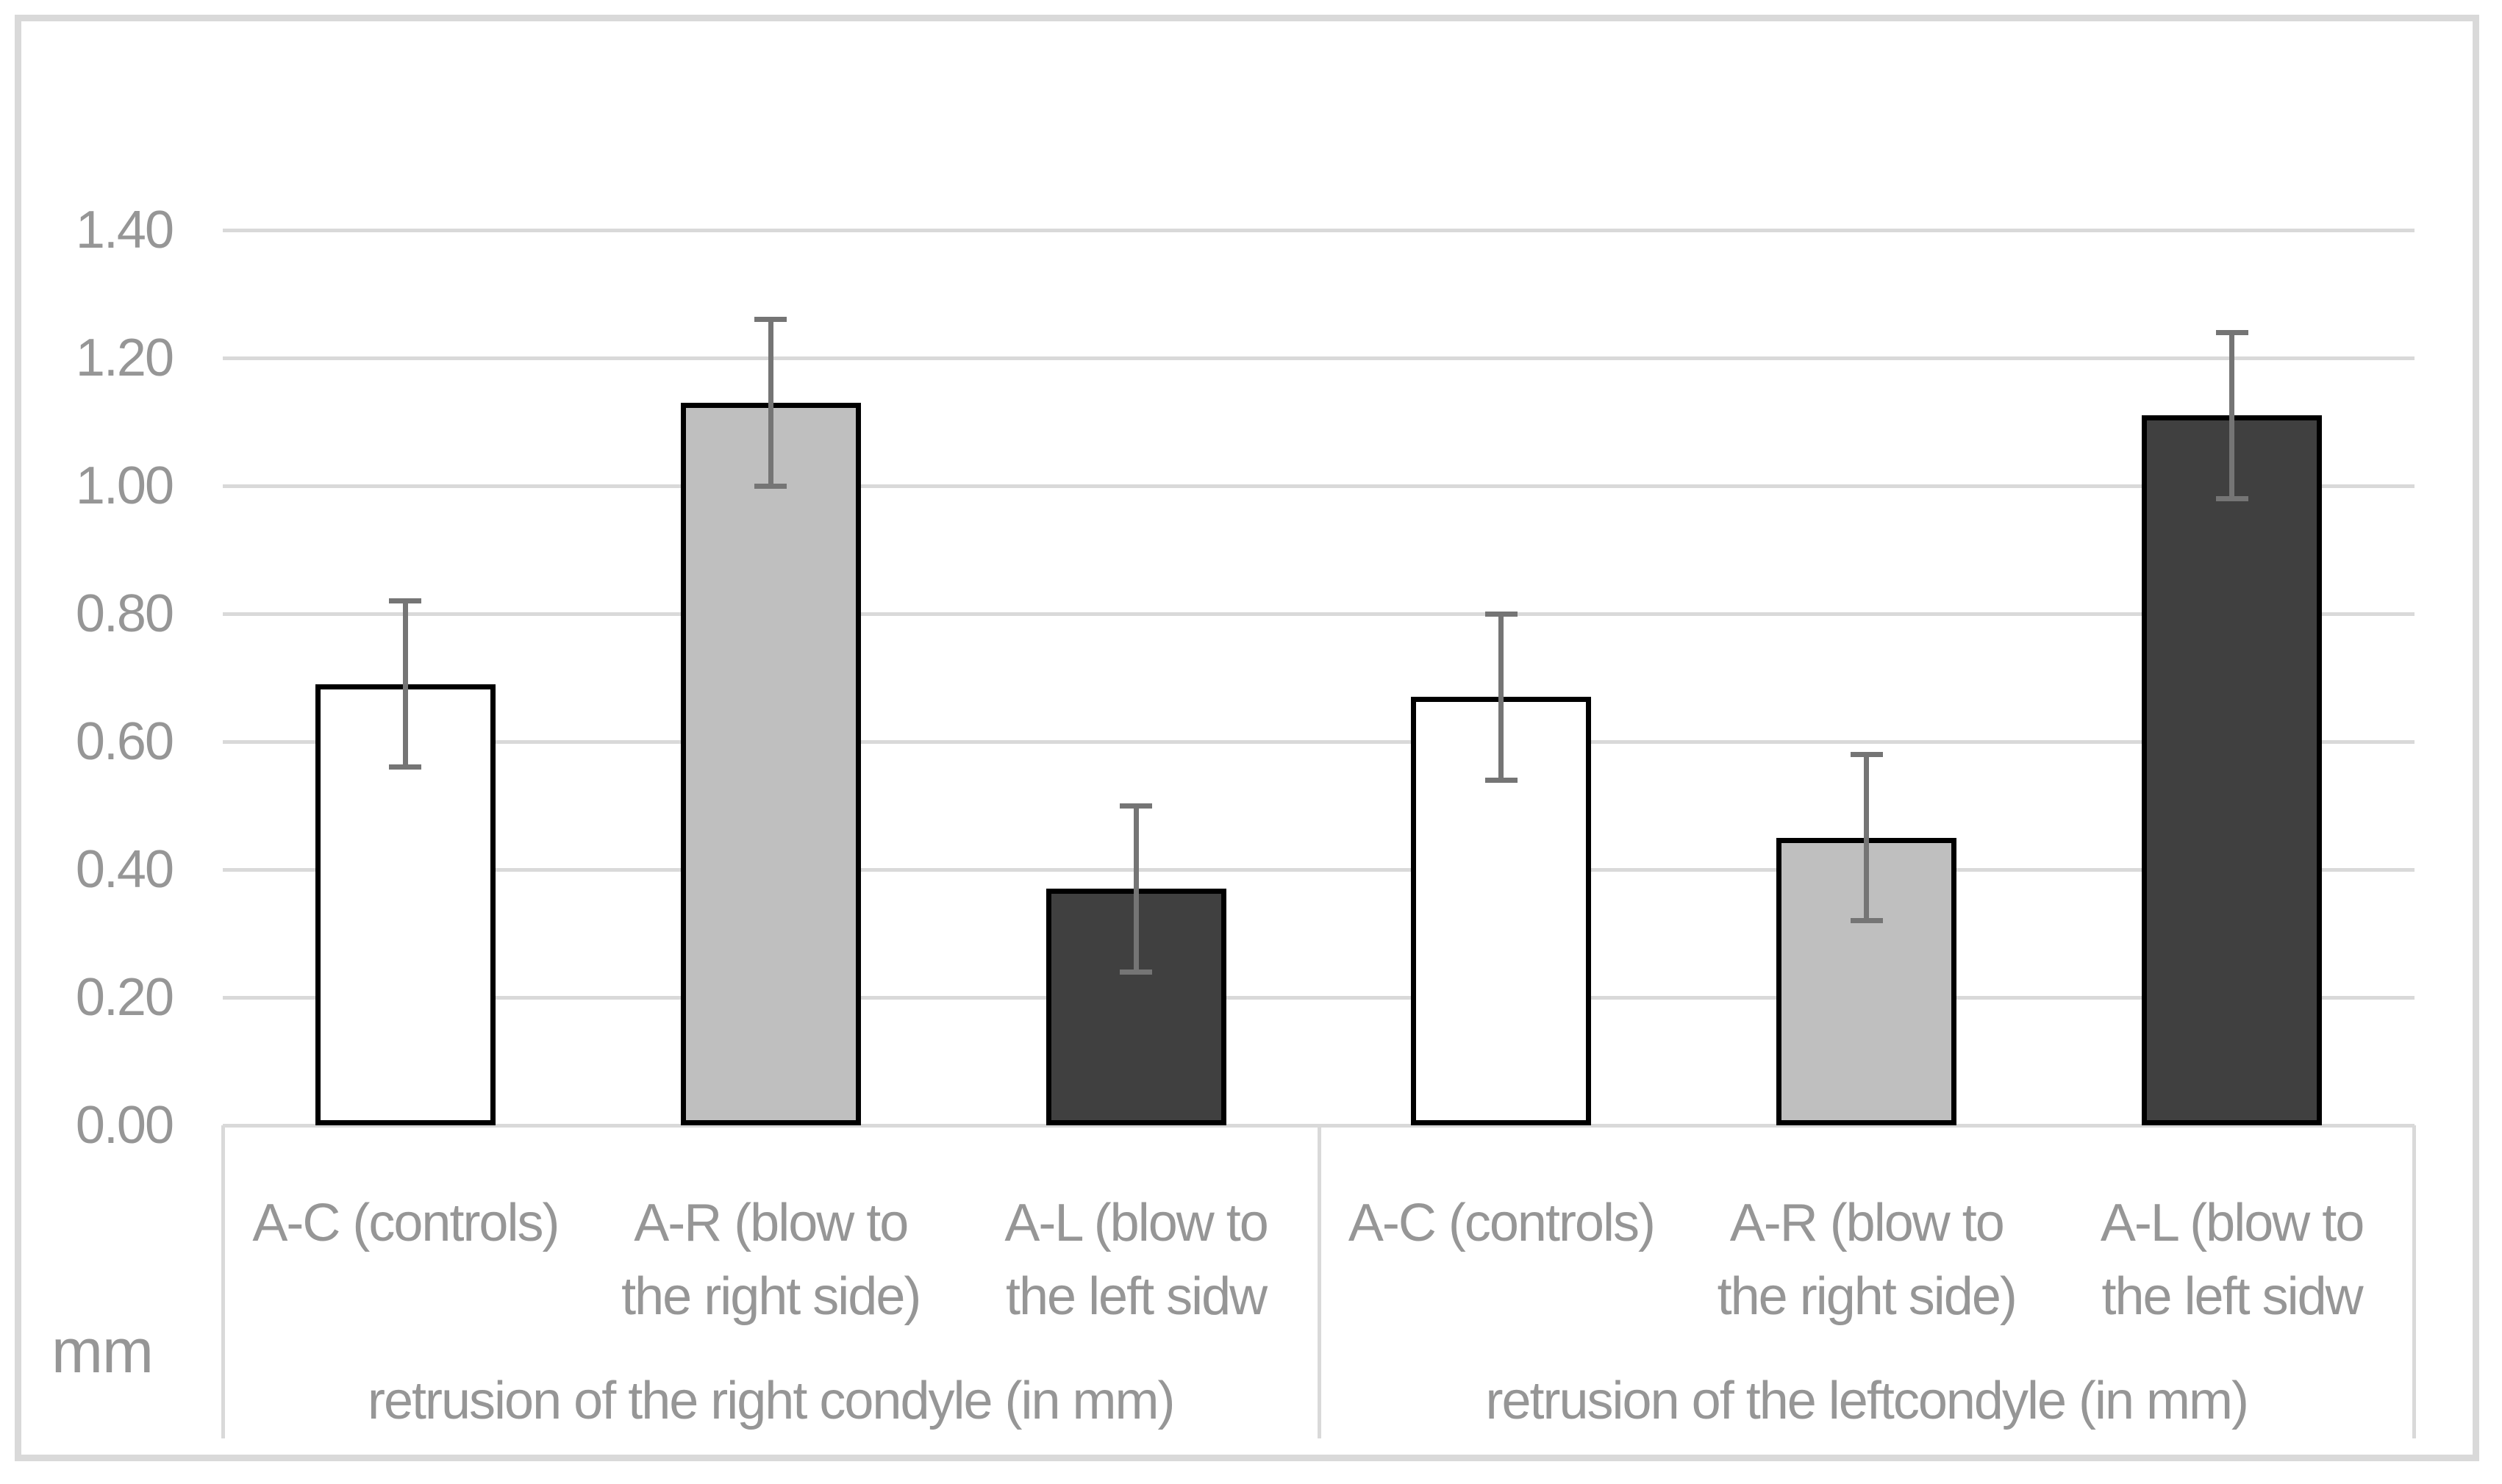 Image resolution: width=2502 pixels, height=1484 pixels. Describe the element at coordinates (1867, 1401) in the screenshot. I see `category-group-label: retrusion of the leftcondyle (in mm)` at that location.